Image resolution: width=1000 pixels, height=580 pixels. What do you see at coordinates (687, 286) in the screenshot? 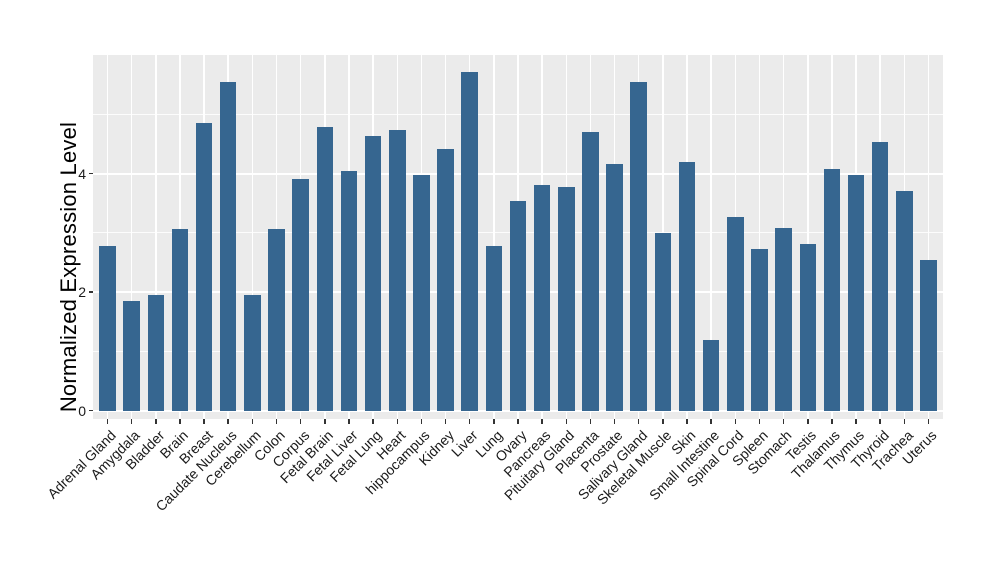
I see `bar-skin` at bounding box center [687, 286].